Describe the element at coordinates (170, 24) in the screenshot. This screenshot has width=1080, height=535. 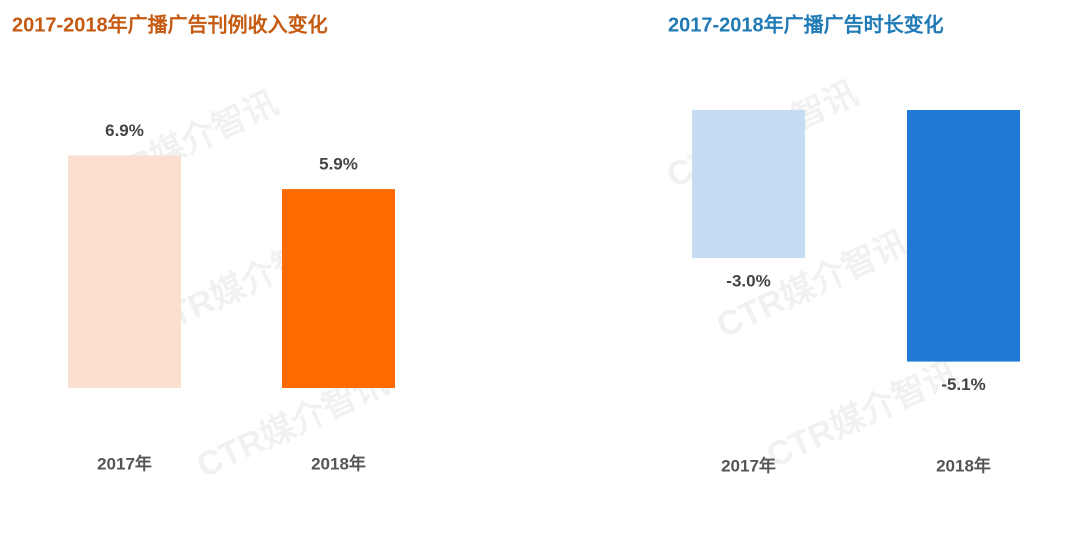
I see `chart-title: 2017-2018年广播广告刊例收入变化` at that location.